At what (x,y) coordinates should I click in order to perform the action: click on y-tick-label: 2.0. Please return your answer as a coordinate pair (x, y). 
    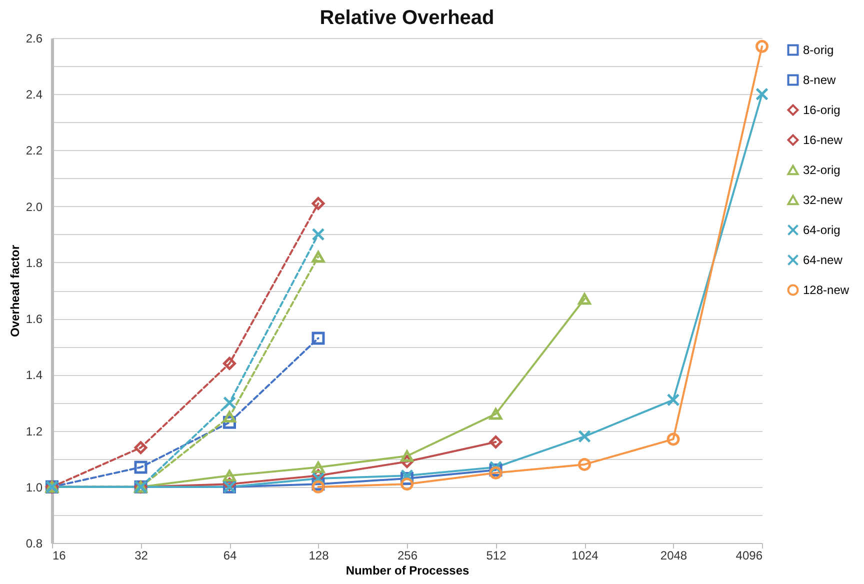
    Looking at the image, I should click on (34, 207).